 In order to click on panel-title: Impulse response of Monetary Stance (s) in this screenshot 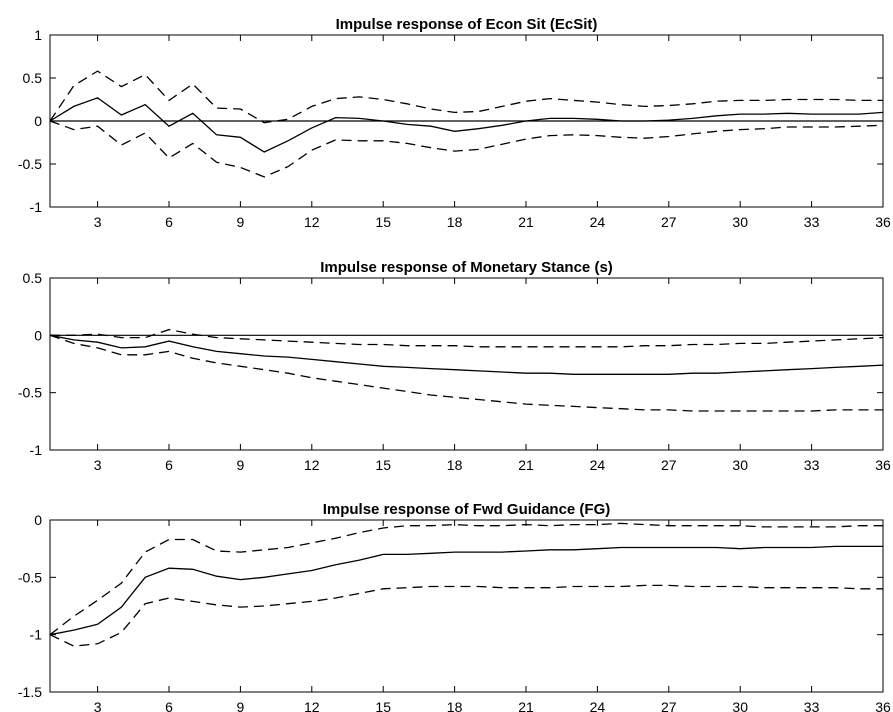, I will do `click(466, 267)`.